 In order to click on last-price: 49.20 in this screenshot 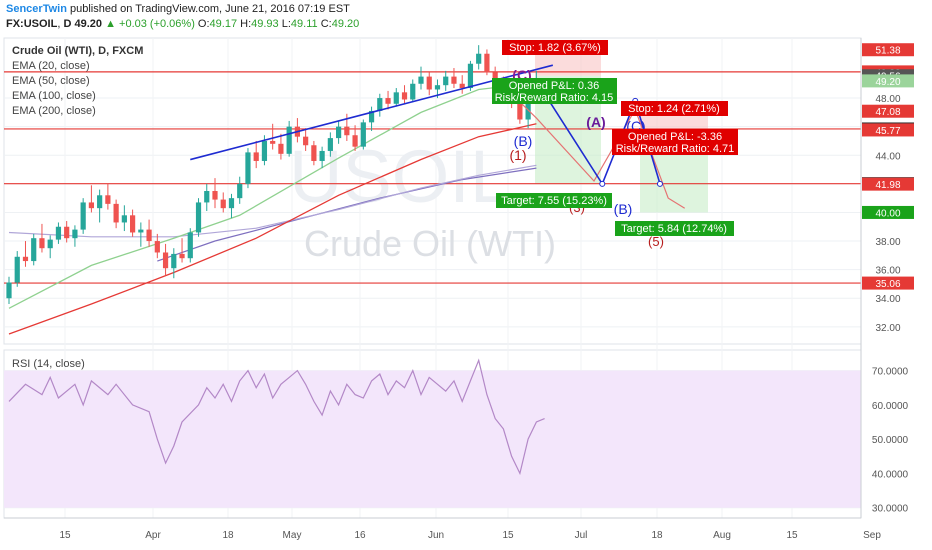, I will do `click(88, 24)`.